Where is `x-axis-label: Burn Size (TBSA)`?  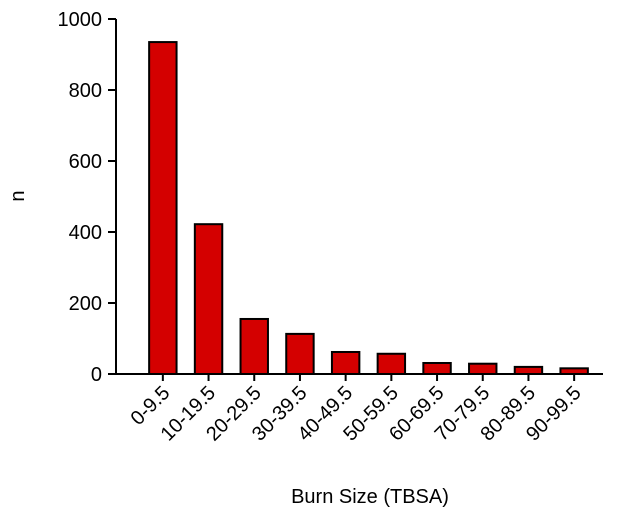 x-axis-label: Burn Size (TBSA) is located at coordinates (370, 497).